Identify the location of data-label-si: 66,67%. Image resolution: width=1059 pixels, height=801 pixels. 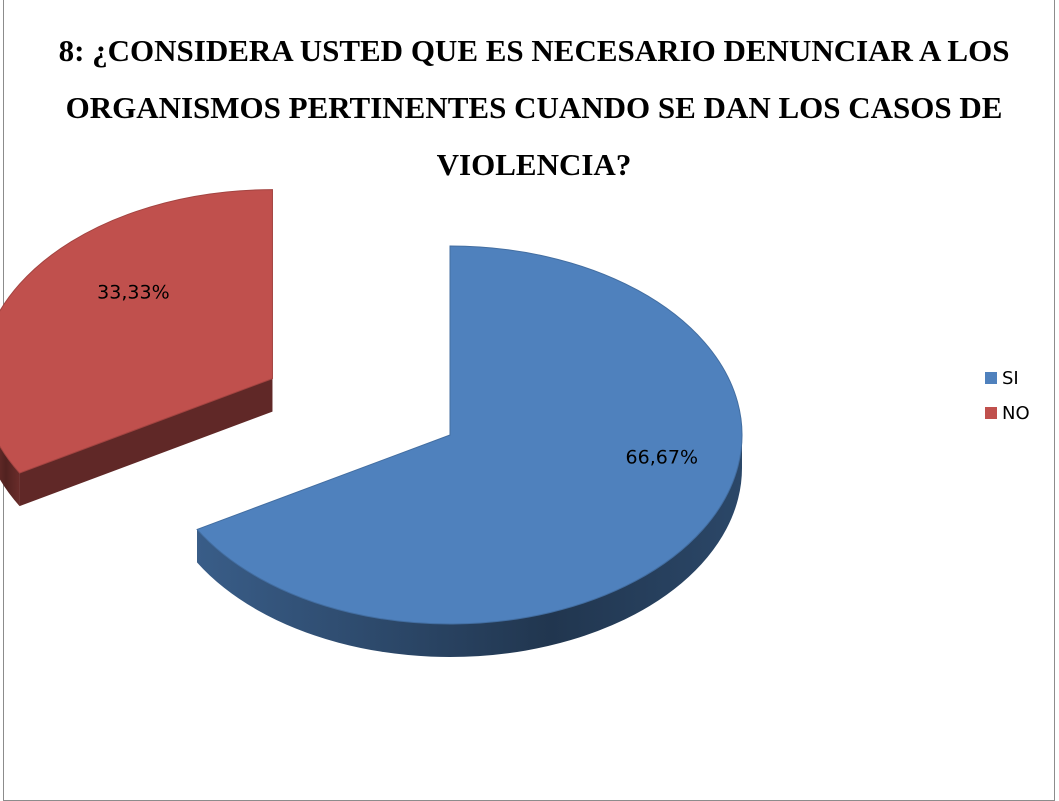
(662, 458).